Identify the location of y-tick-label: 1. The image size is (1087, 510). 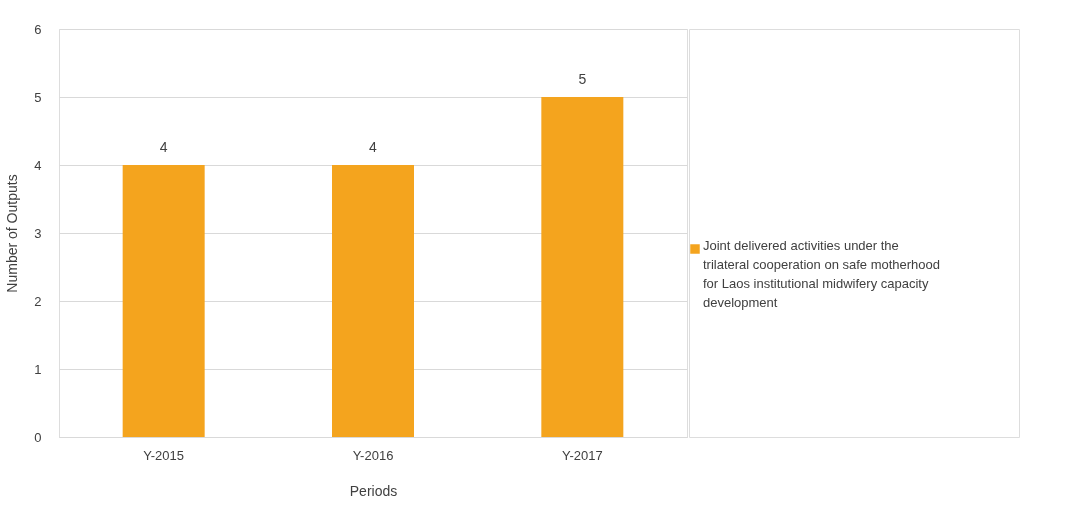
(38, 369).